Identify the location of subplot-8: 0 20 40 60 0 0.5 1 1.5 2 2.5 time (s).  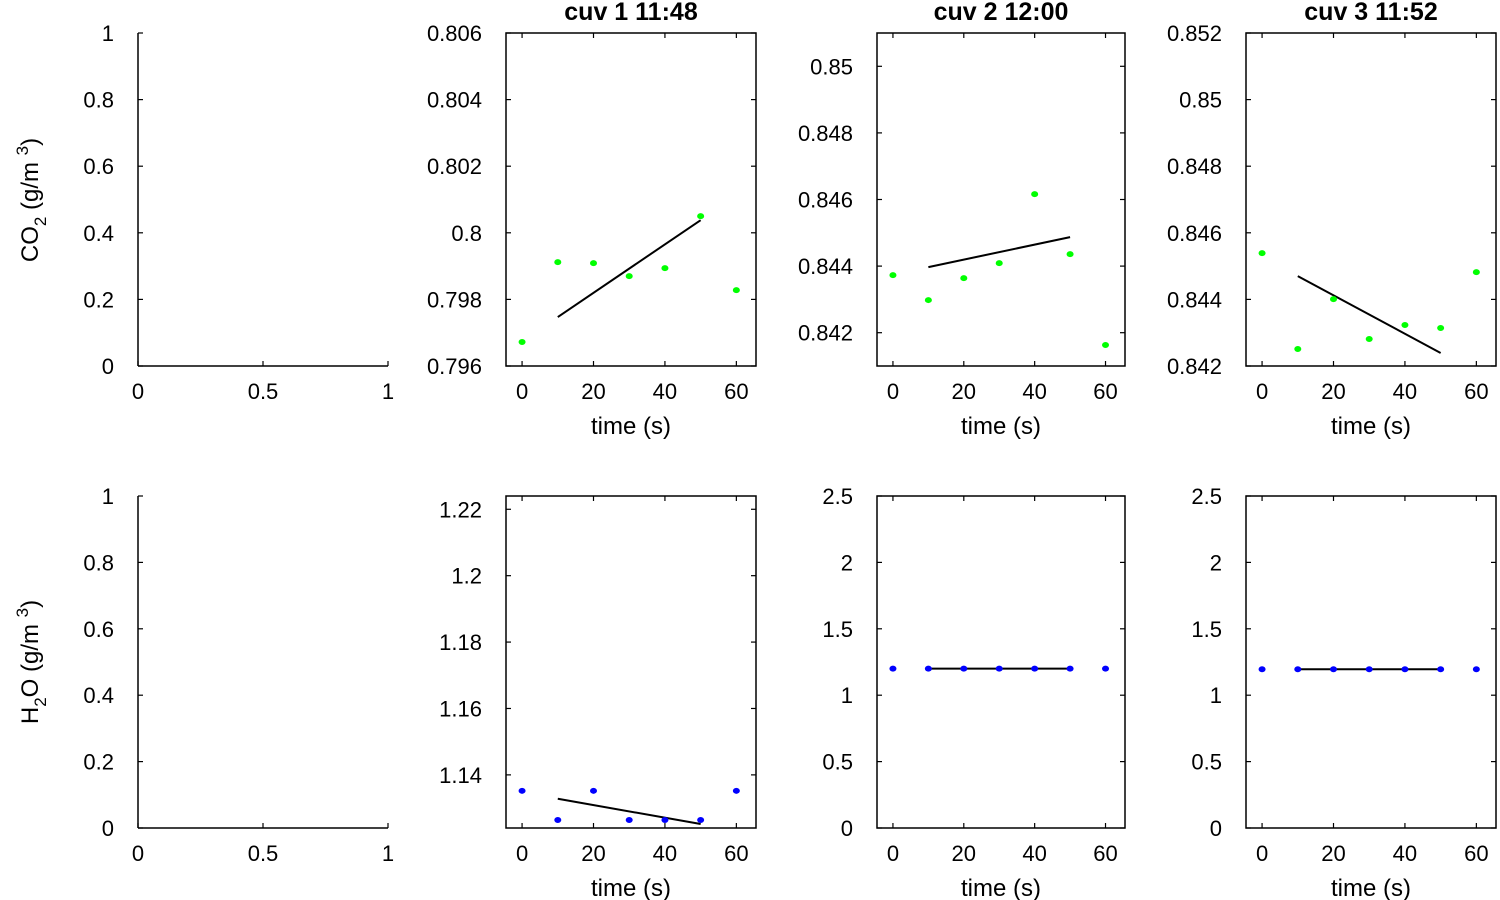
(1344, 692).